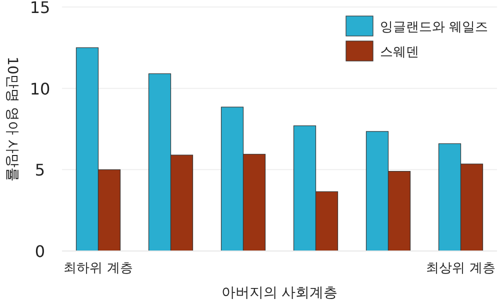 This screenshot has width=500, height=302. Describe the element at coordinates (399, 52) in the screenshot. I see `legend-label: 스웨덴` at that location.